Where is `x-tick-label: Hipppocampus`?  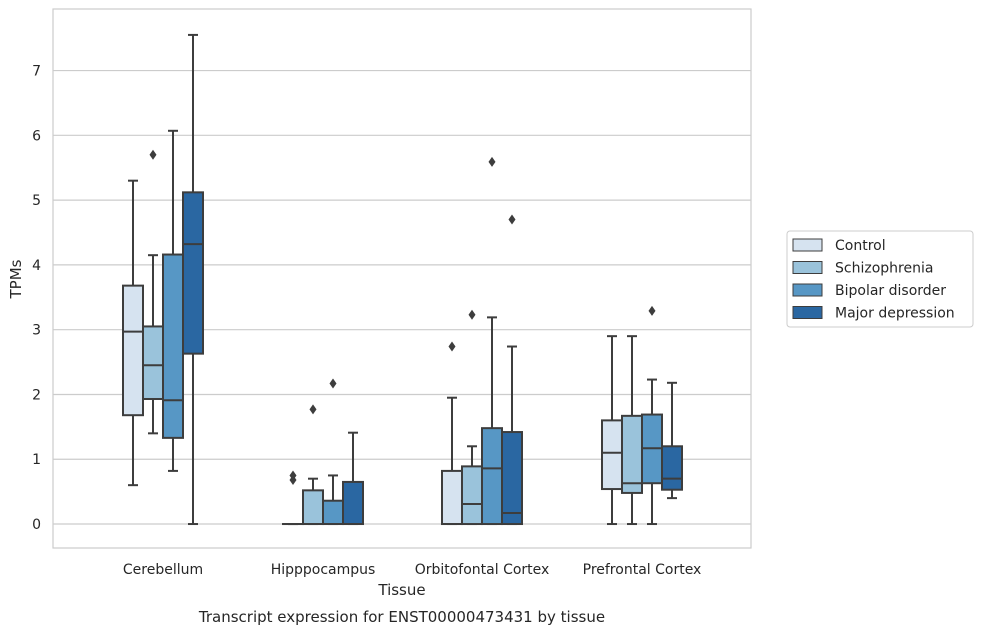
x-tick-label: Hipppocampus is located at coordinates (323, 570).